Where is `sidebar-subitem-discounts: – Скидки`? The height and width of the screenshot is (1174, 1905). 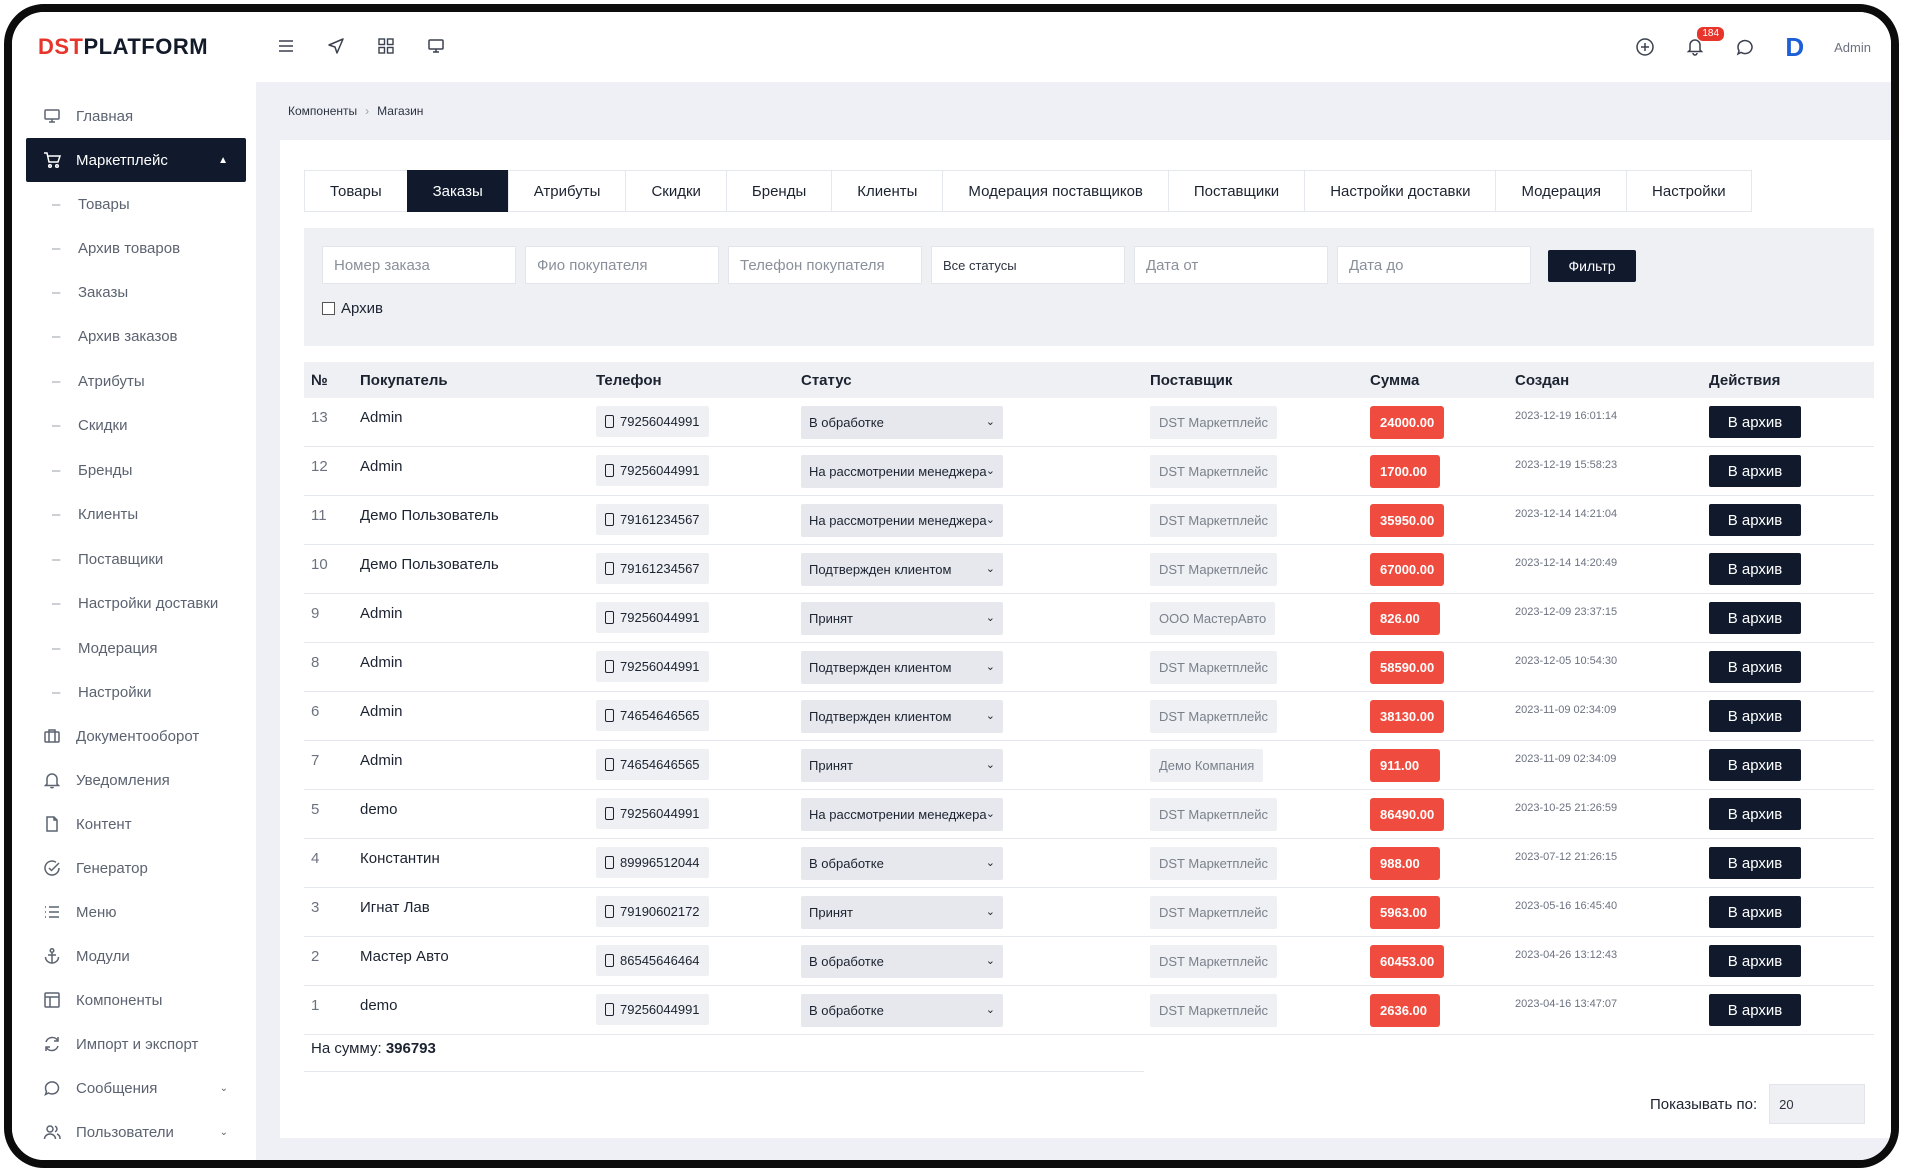 sidebar-subitem-discounts: – Скидки is located at coordinates (136, 425).